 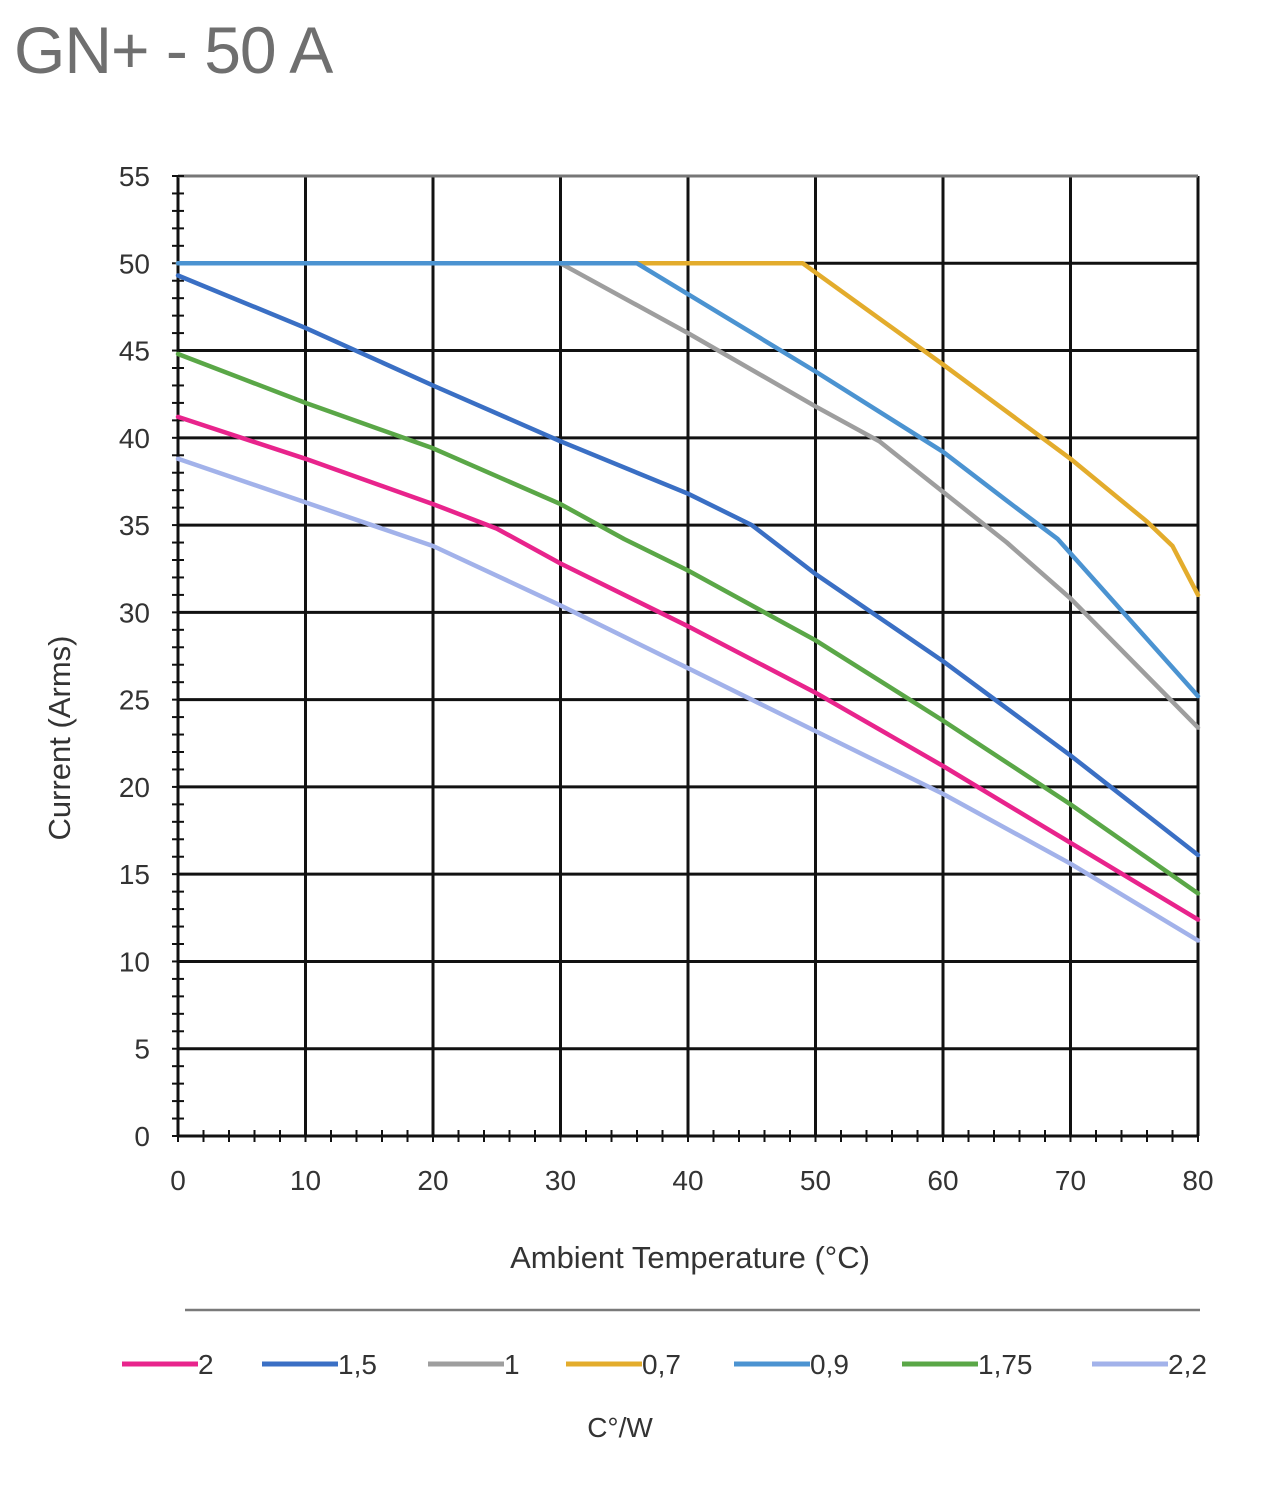 What do you see at coordinates (305, 1180) in the screenshot?
I see `x-tick-label: 10` at bounding box center [305, 1180].